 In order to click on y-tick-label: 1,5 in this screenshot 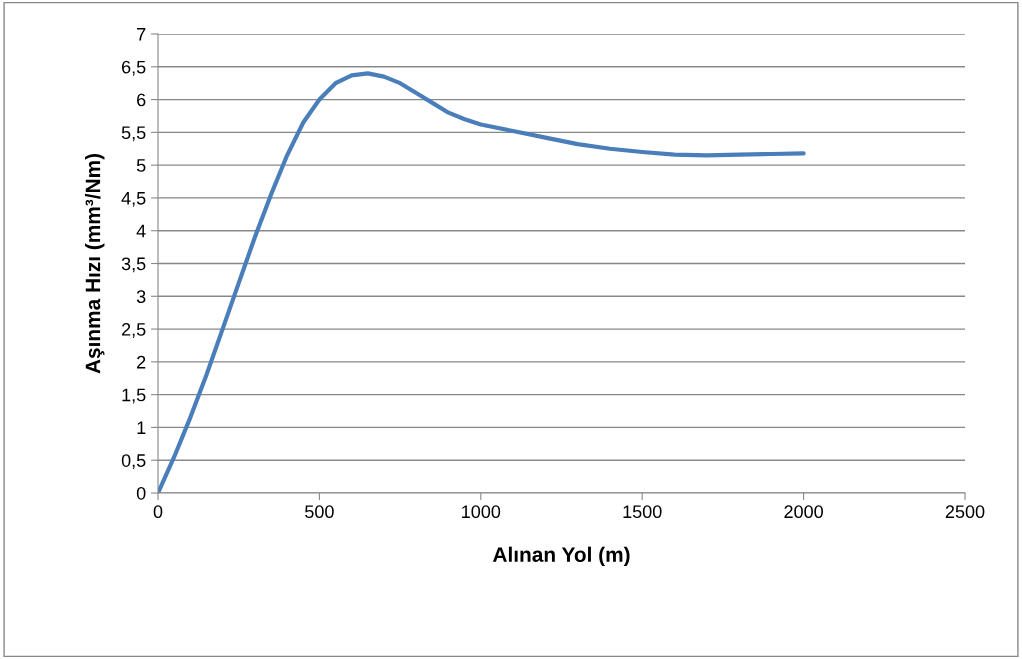, I will do `click(134, 396)`.